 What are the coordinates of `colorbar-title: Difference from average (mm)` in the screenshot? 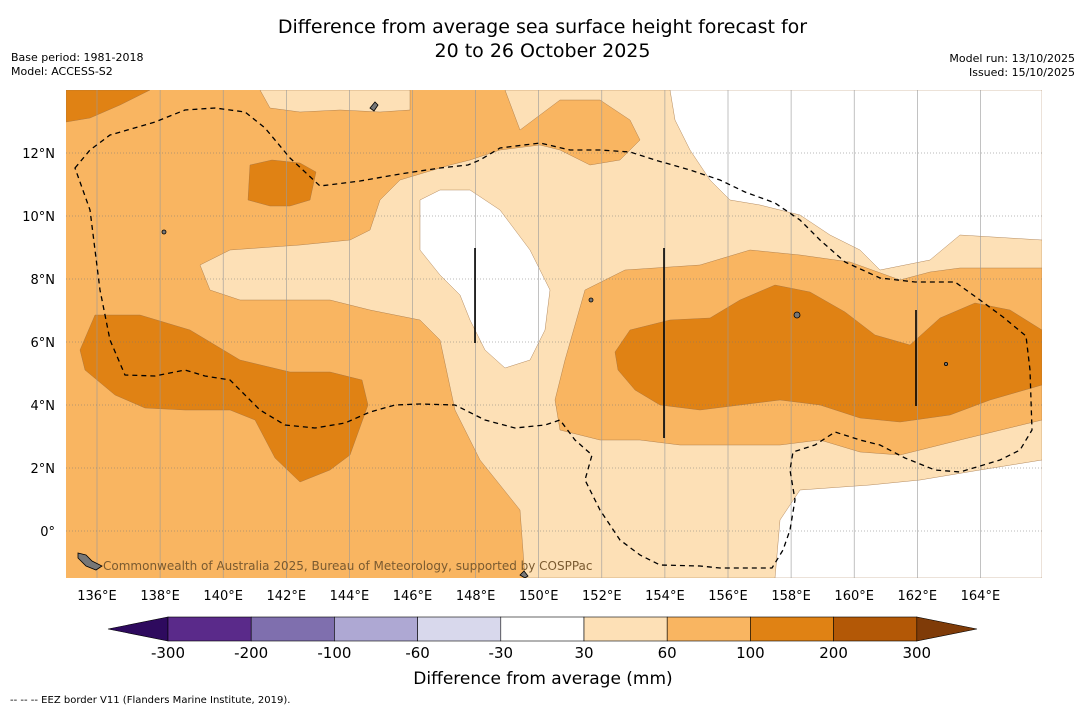 It's located at (542, 679).